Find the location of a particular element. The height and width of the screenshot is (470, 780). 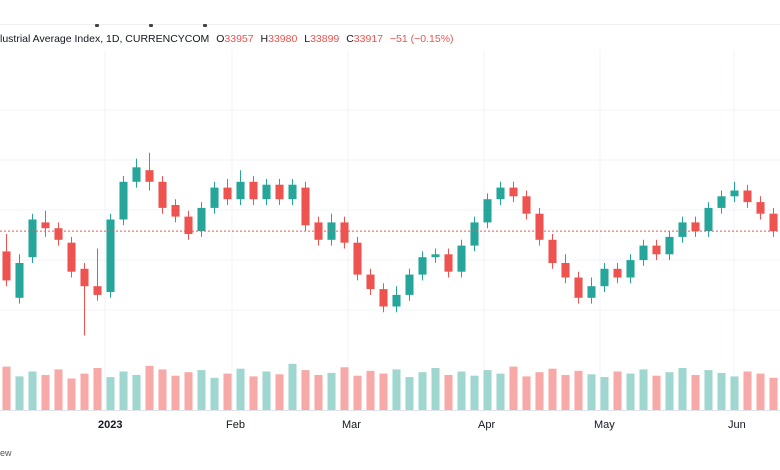

toolbar is located at coordinates (390, 13).